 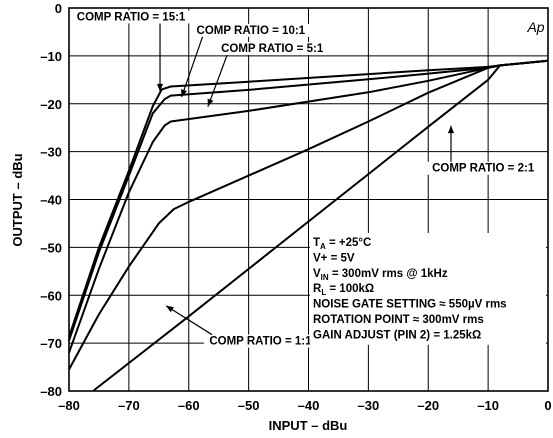 What do you see at coordinates (410, 305) in the screenshot?
I see `annotation-line: NOISE GATE SETTING ≈ 550µV rms` at bounding box center [410, 305].